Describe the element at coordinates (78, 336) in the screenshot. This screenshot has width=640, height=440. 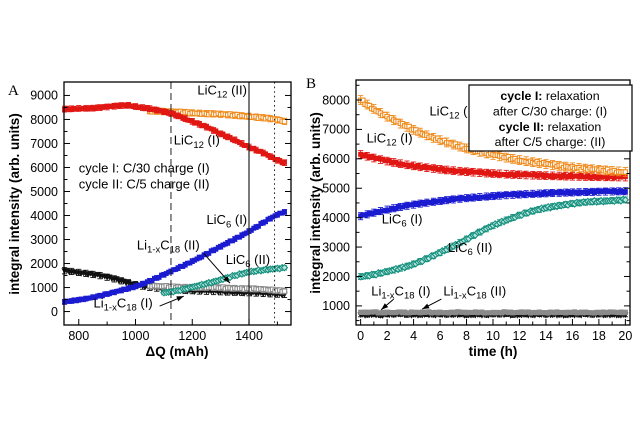
I see `svg-text: 800` at that location.